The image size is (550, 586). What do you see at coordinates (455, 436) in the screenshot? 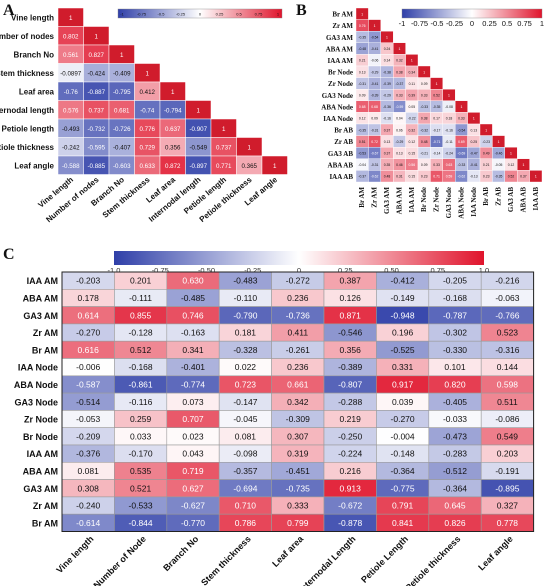
I see `cell-value: -0.473` at bounding box center [455, 436].